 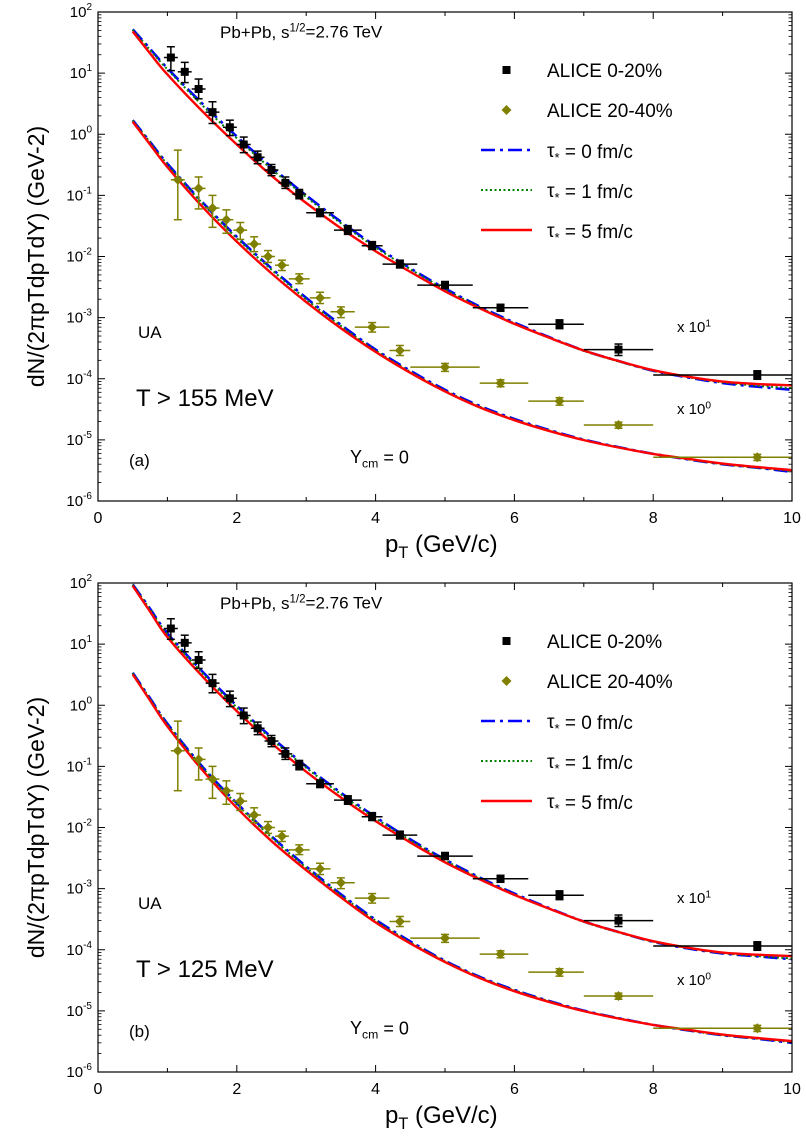 What do you see at coordinates (514, 518) in the screenshot?
I see `x-tick-label: 6` at bounding box center [514, 518].